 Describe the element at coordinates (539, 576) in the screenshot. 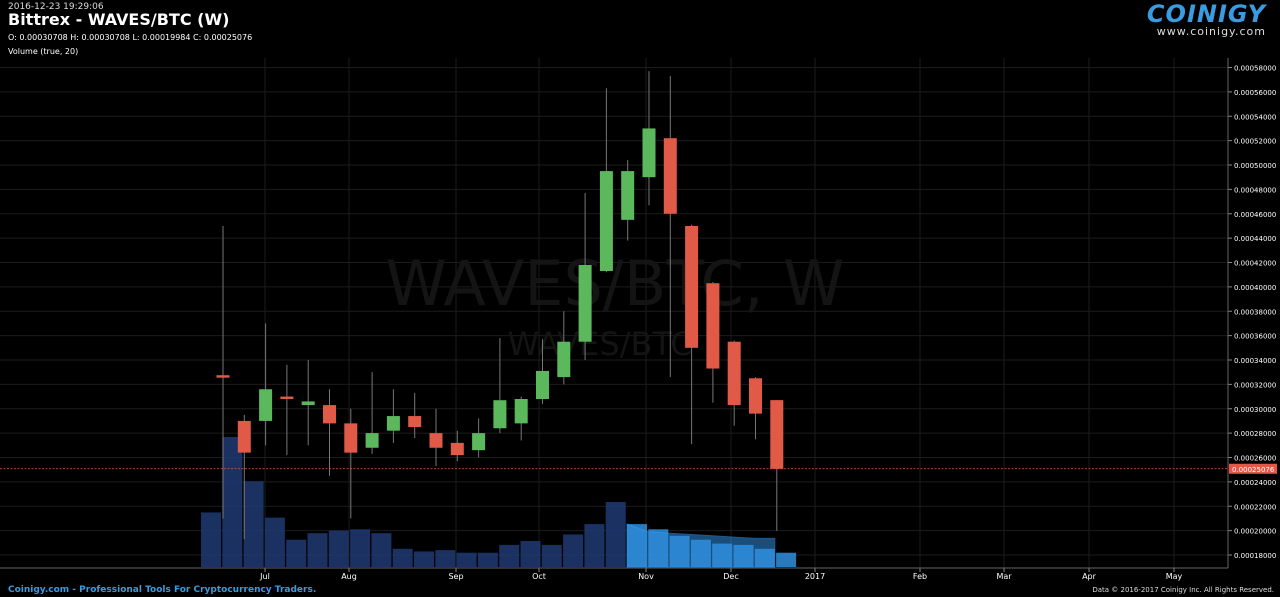

I see `x-tick-label: Oct` at that location.